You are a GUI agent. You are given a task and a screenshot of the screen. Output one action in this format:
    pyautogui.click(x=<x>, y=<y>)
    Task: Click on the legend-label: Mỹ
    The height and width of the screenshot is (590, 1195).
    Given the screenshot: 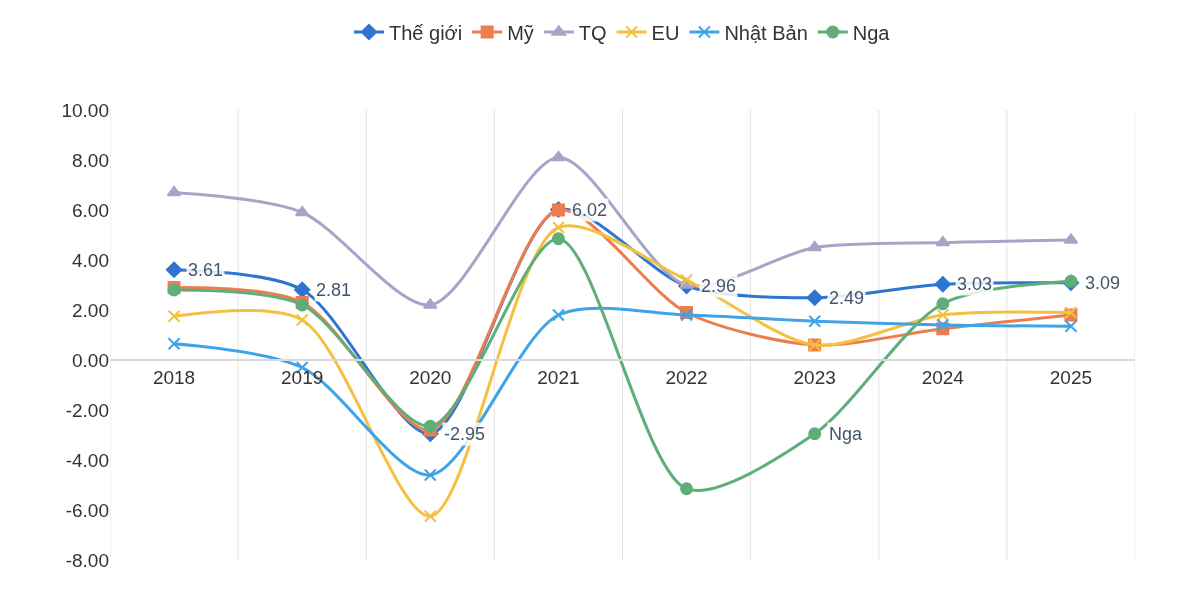 What is the action you would take?
    pyautogui.click(x=520, y=32)
    